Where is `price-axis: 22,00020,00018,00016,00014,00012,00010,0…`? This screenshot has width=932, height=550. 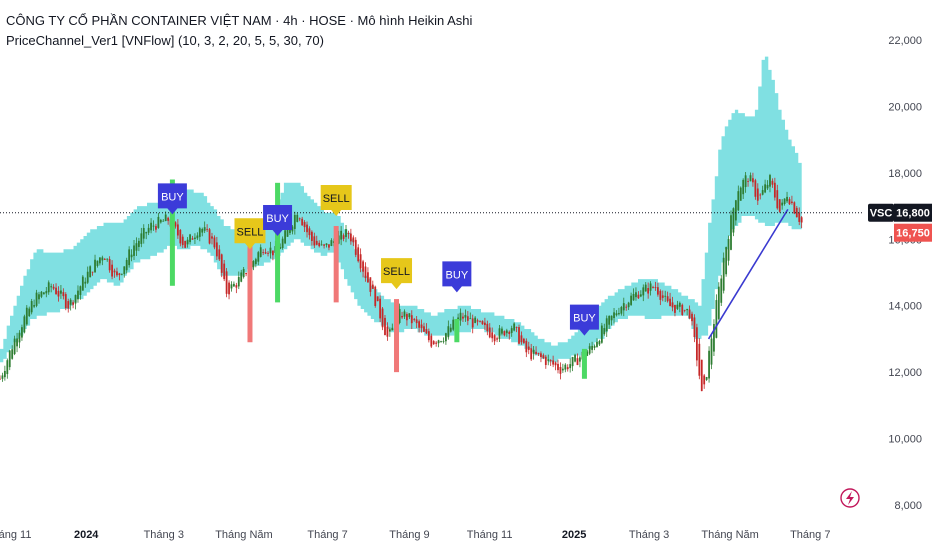 price-axis: 22,00020,00018,00016,00014,00012,00010,0… is located at coordinates (905, 273).